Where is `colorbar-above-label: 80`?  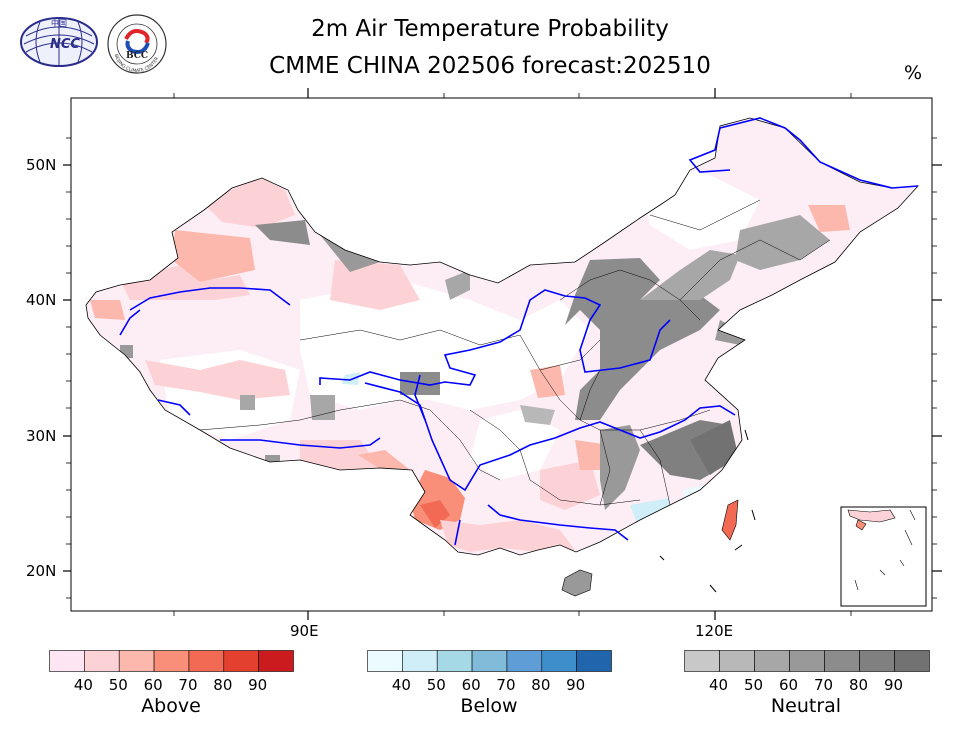 colorbar-above-label: 80 is located at coordinates (223, 685).